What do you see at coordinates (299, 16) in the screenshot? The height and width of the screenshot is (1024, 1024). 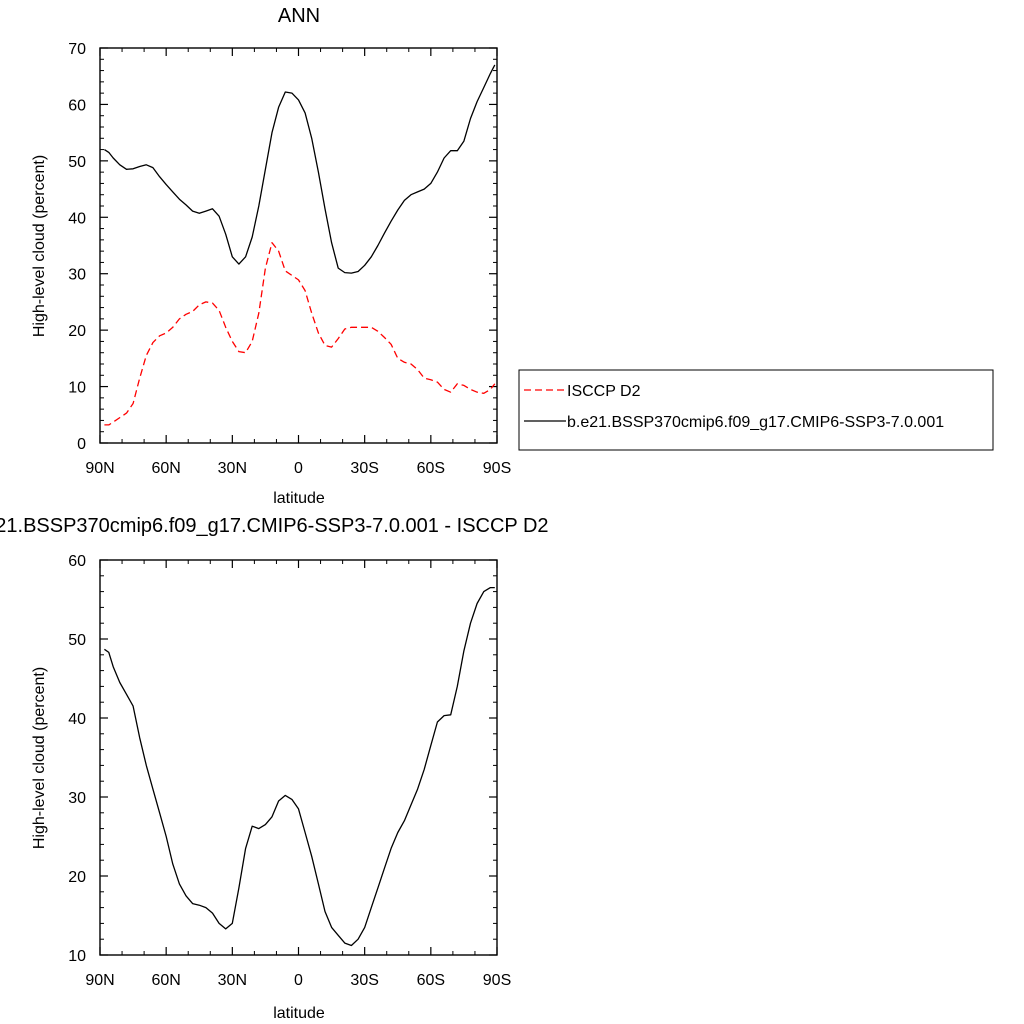 I see `top-panel-title: ANN` at bounding box center [299, 16].